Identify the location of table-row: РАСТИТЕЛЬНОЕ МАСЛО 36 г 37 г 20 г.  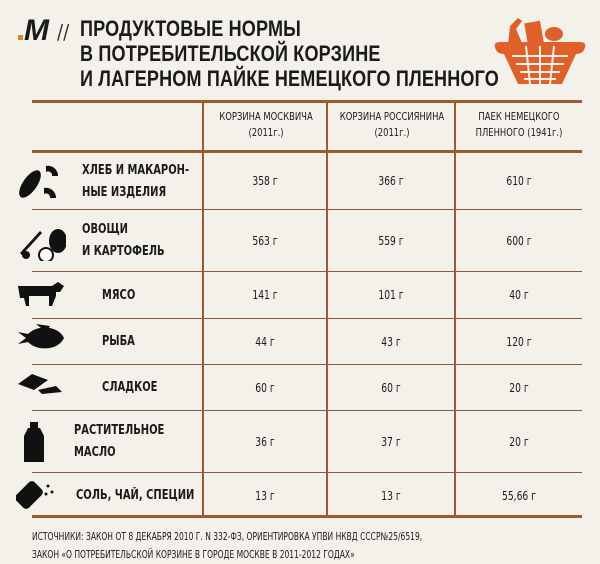
(303, 442).